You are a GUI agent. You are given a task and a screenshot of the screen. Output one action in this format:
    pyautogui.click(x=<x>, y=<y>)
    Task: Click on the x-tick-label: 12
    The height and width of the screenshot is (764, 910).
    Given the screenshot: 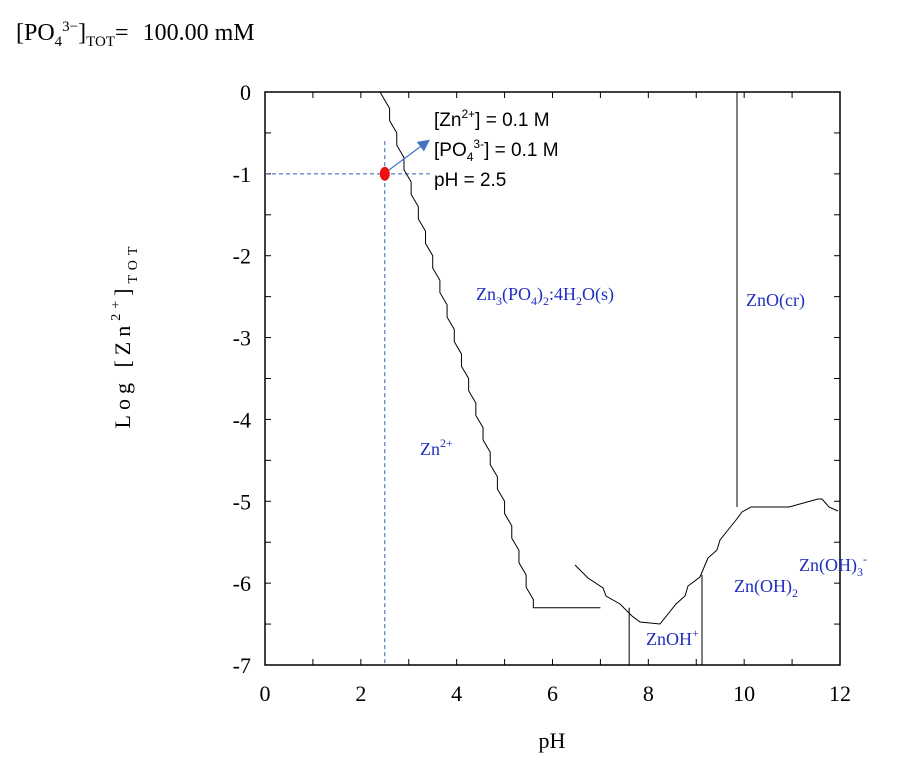 What is the action you would take?
    pyautogui.click(x=840, y=693)
    